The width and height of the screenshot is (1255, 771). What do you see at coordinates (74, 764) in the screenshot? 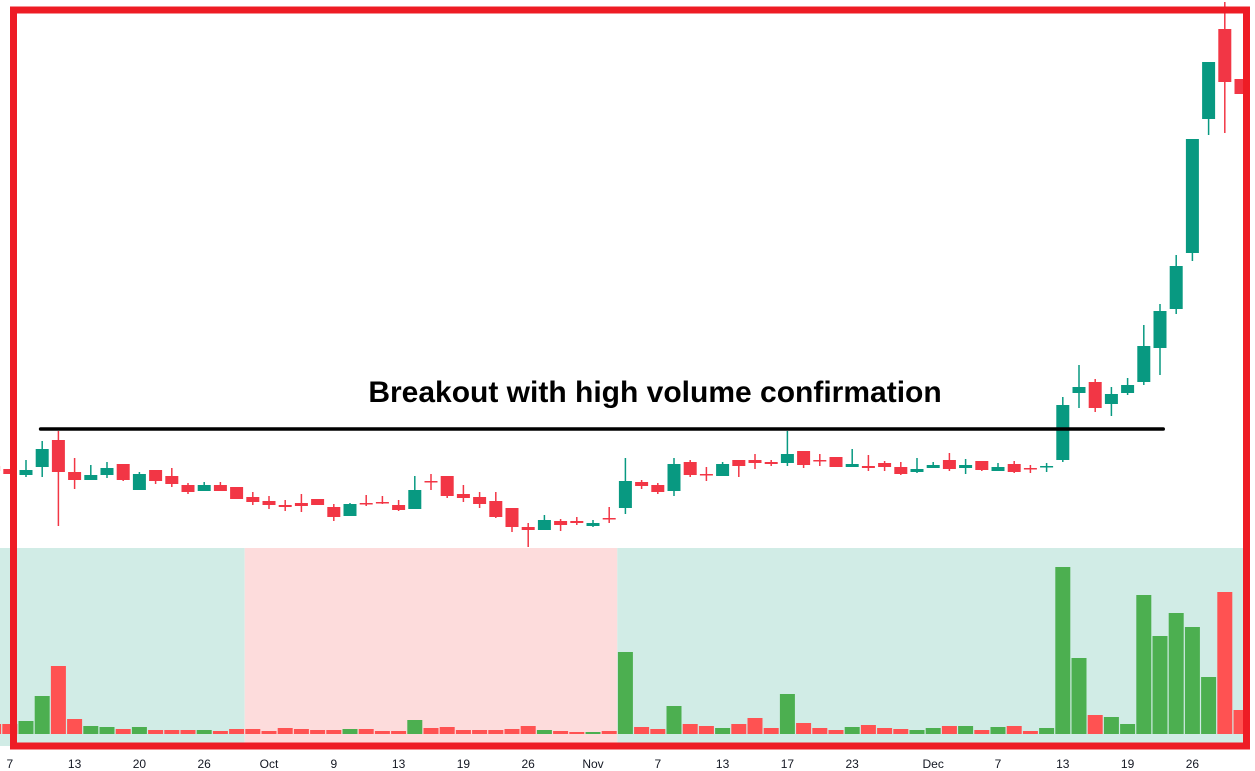
I see `x-tick-label: 13` at bounding box center [74, 764].